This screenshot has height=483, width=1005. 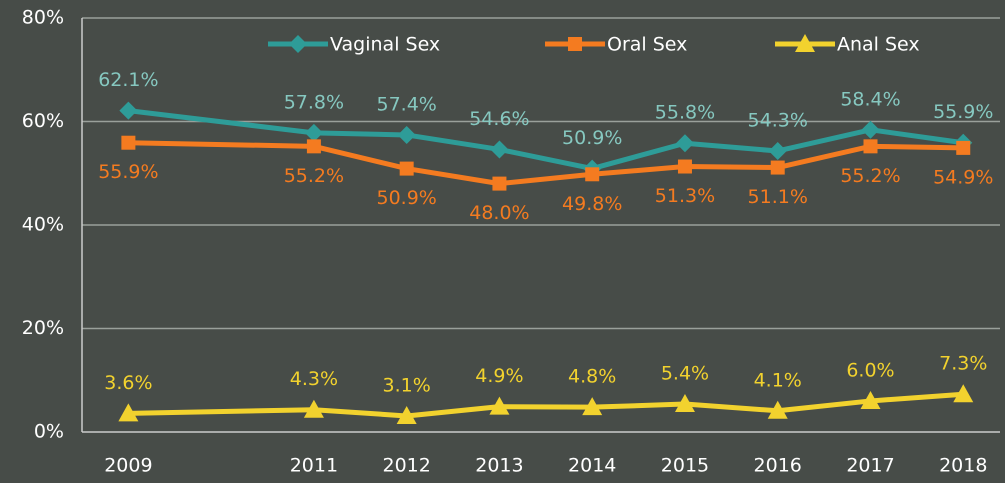 I want to click on data-label: 54.9%, so click(x=963, y=177).